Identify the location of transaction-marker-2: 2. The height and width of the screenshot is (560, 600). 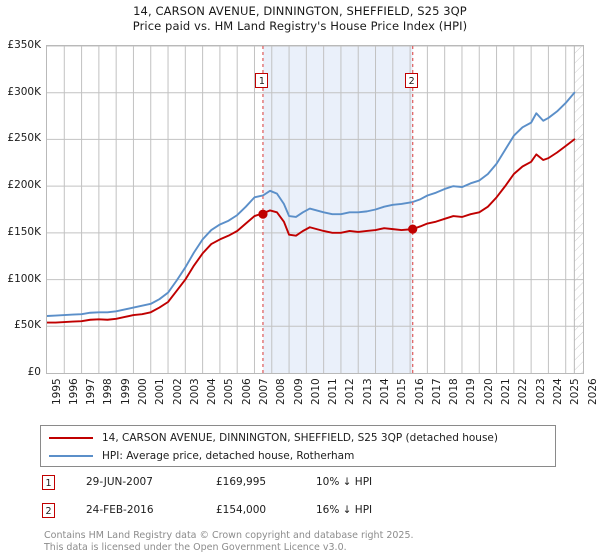
(412, 80).